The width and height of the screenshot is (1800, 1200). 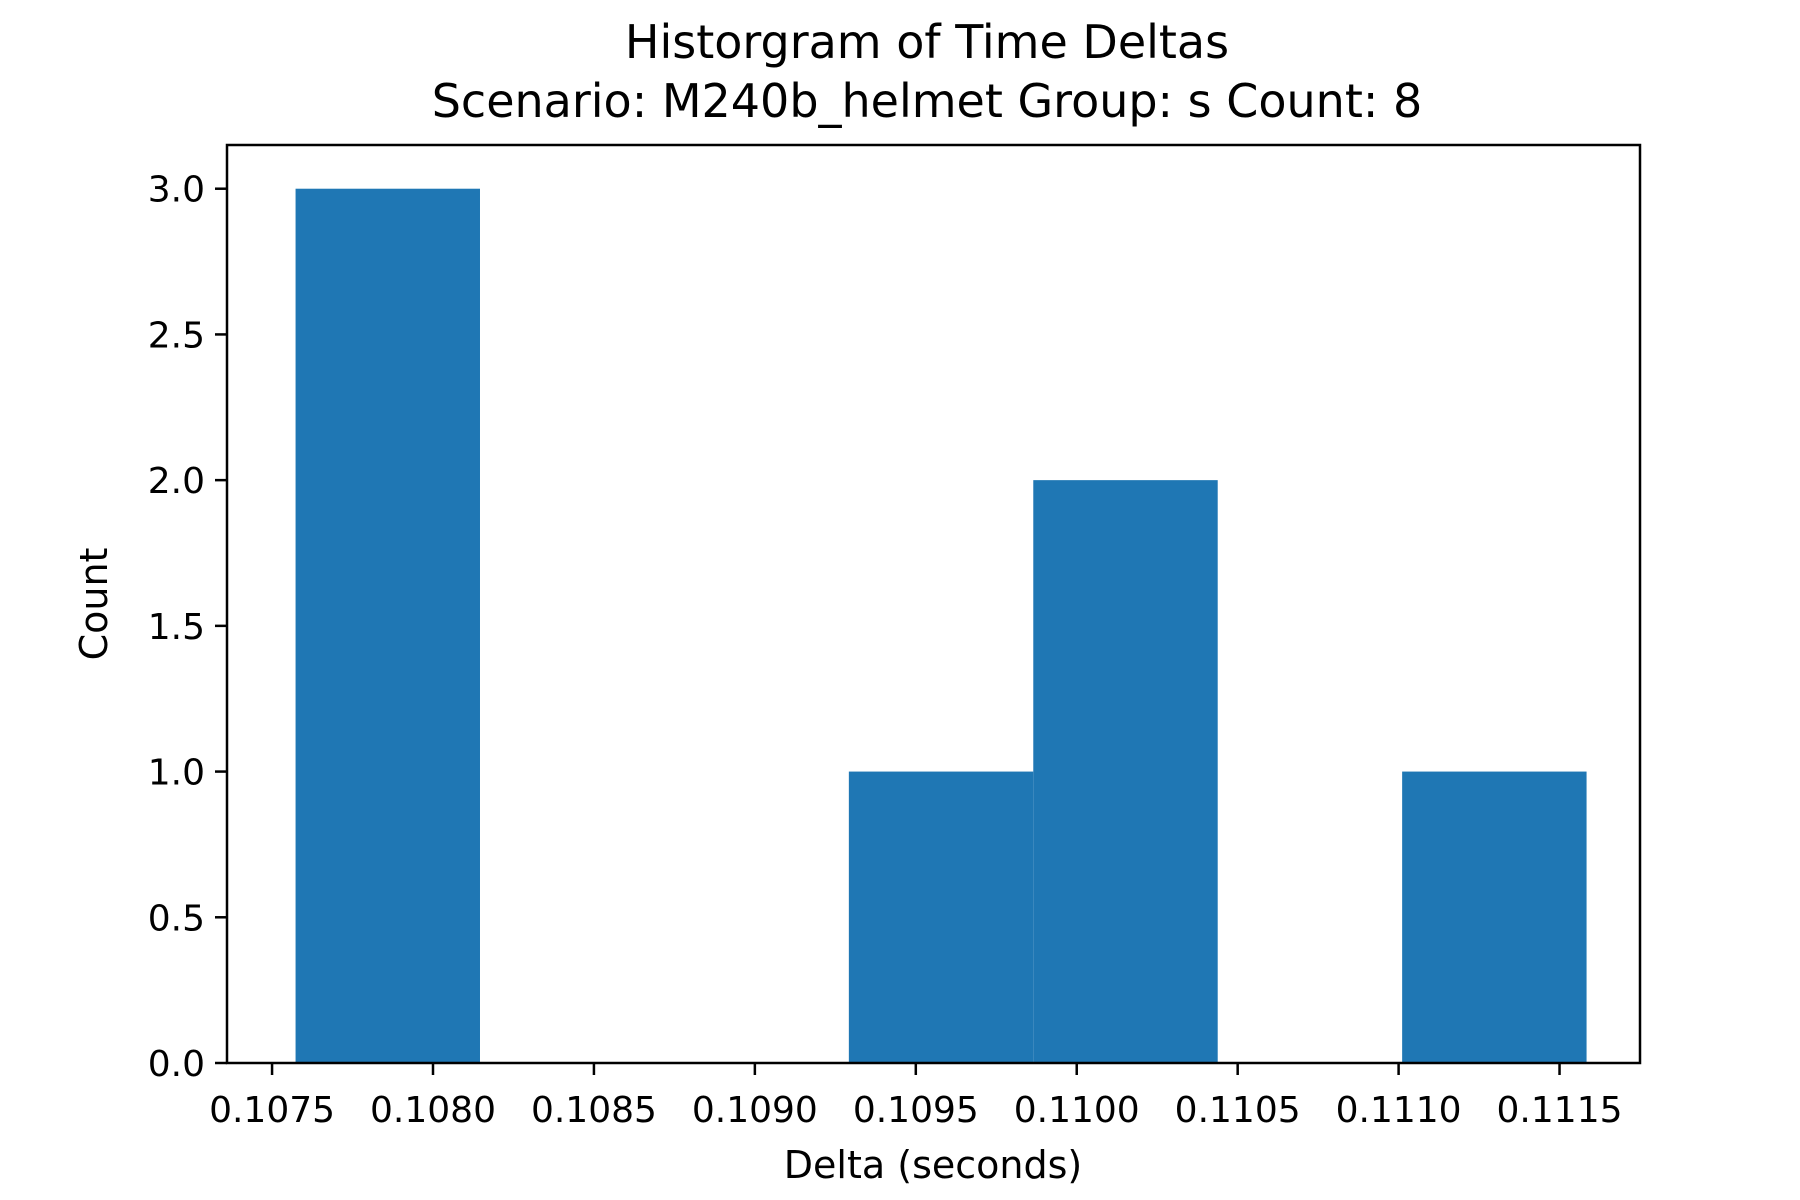 I want to click on x-tick-label-5: 0.1100, so click(x=1077, y=1110).